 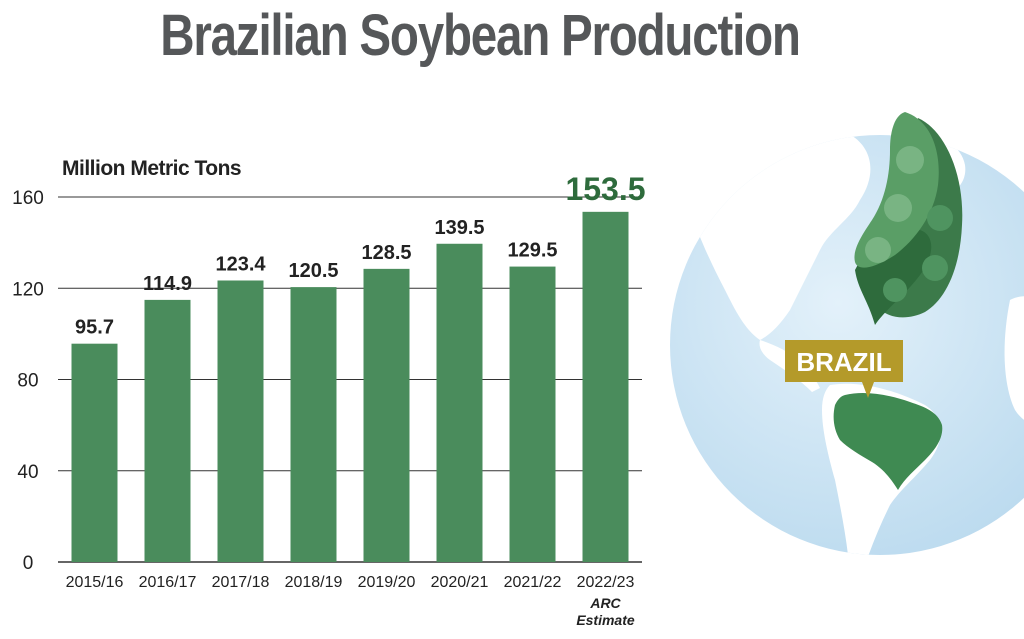 I want to click on data-label: 129.5, so click(x=532, y=251).